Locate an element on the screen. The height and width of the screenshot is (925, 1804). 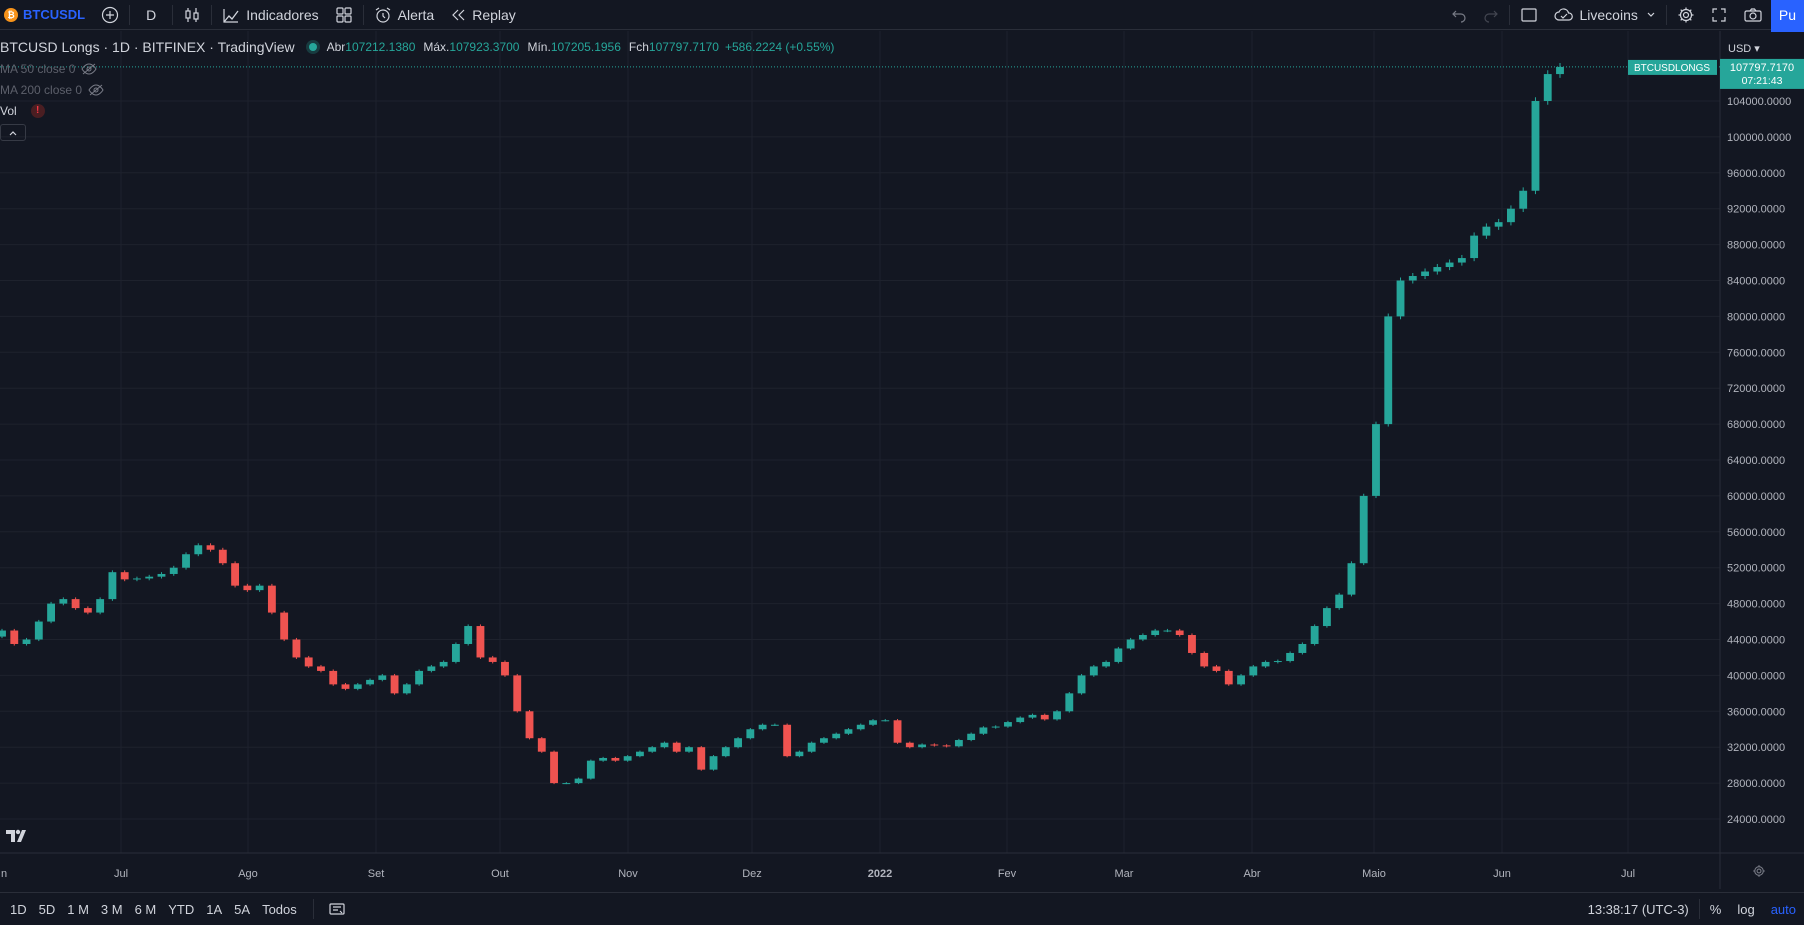
price-tick-label: 104000.0000 is located at coordinates (1759, 102).